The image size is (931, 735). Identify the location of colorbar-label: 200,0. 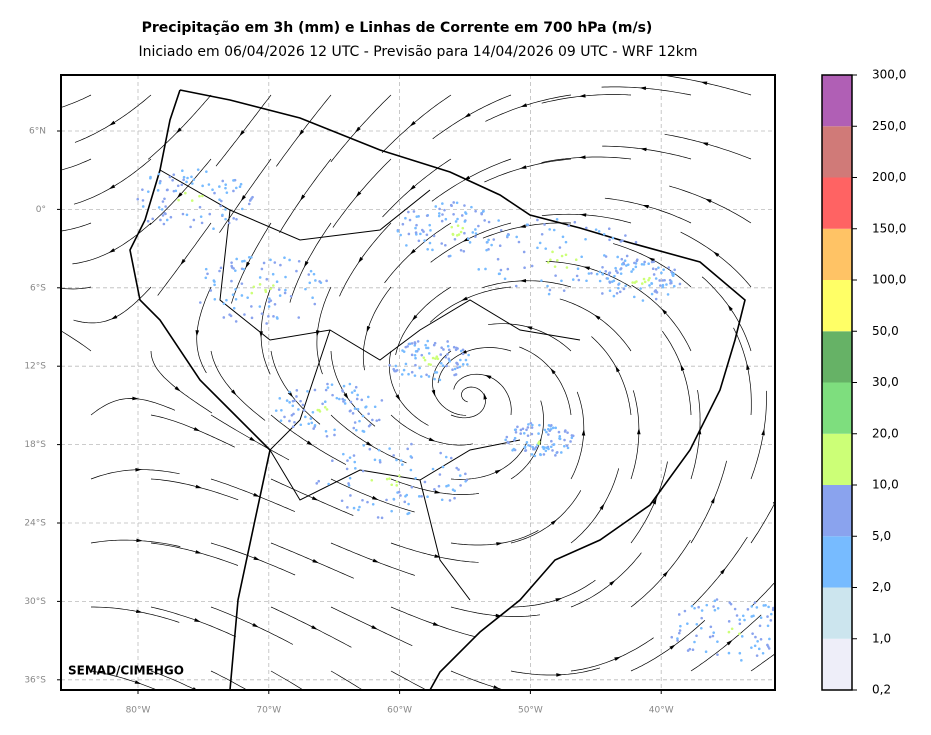
(889, 177).